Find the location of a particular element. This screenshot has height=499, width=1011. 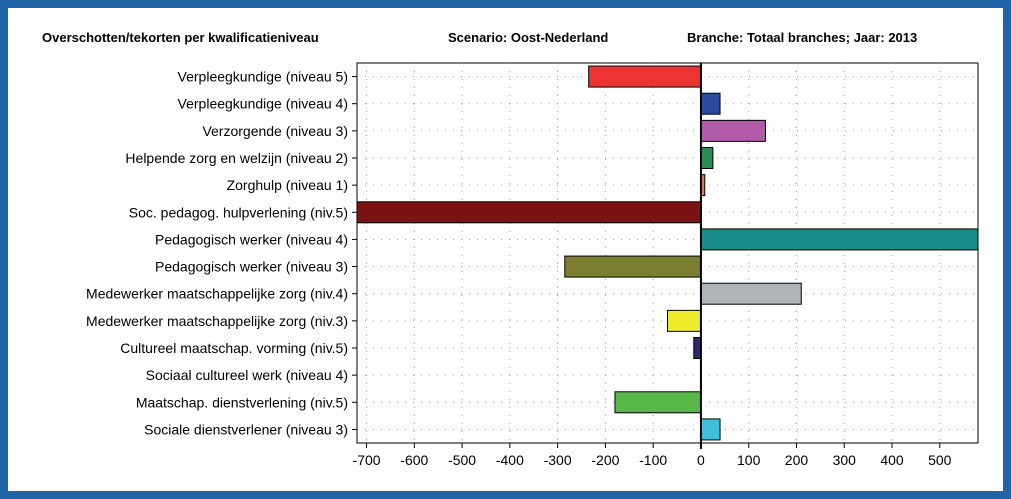

x-tick-label: -300 is located at coordinates (558, 460).